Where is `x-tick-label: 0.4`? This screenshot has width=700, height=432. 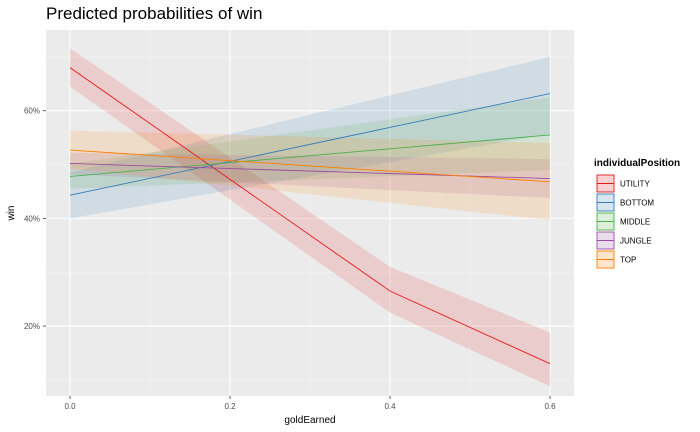 x-tick-label: 0.4 is located at coordinates (390, 406).